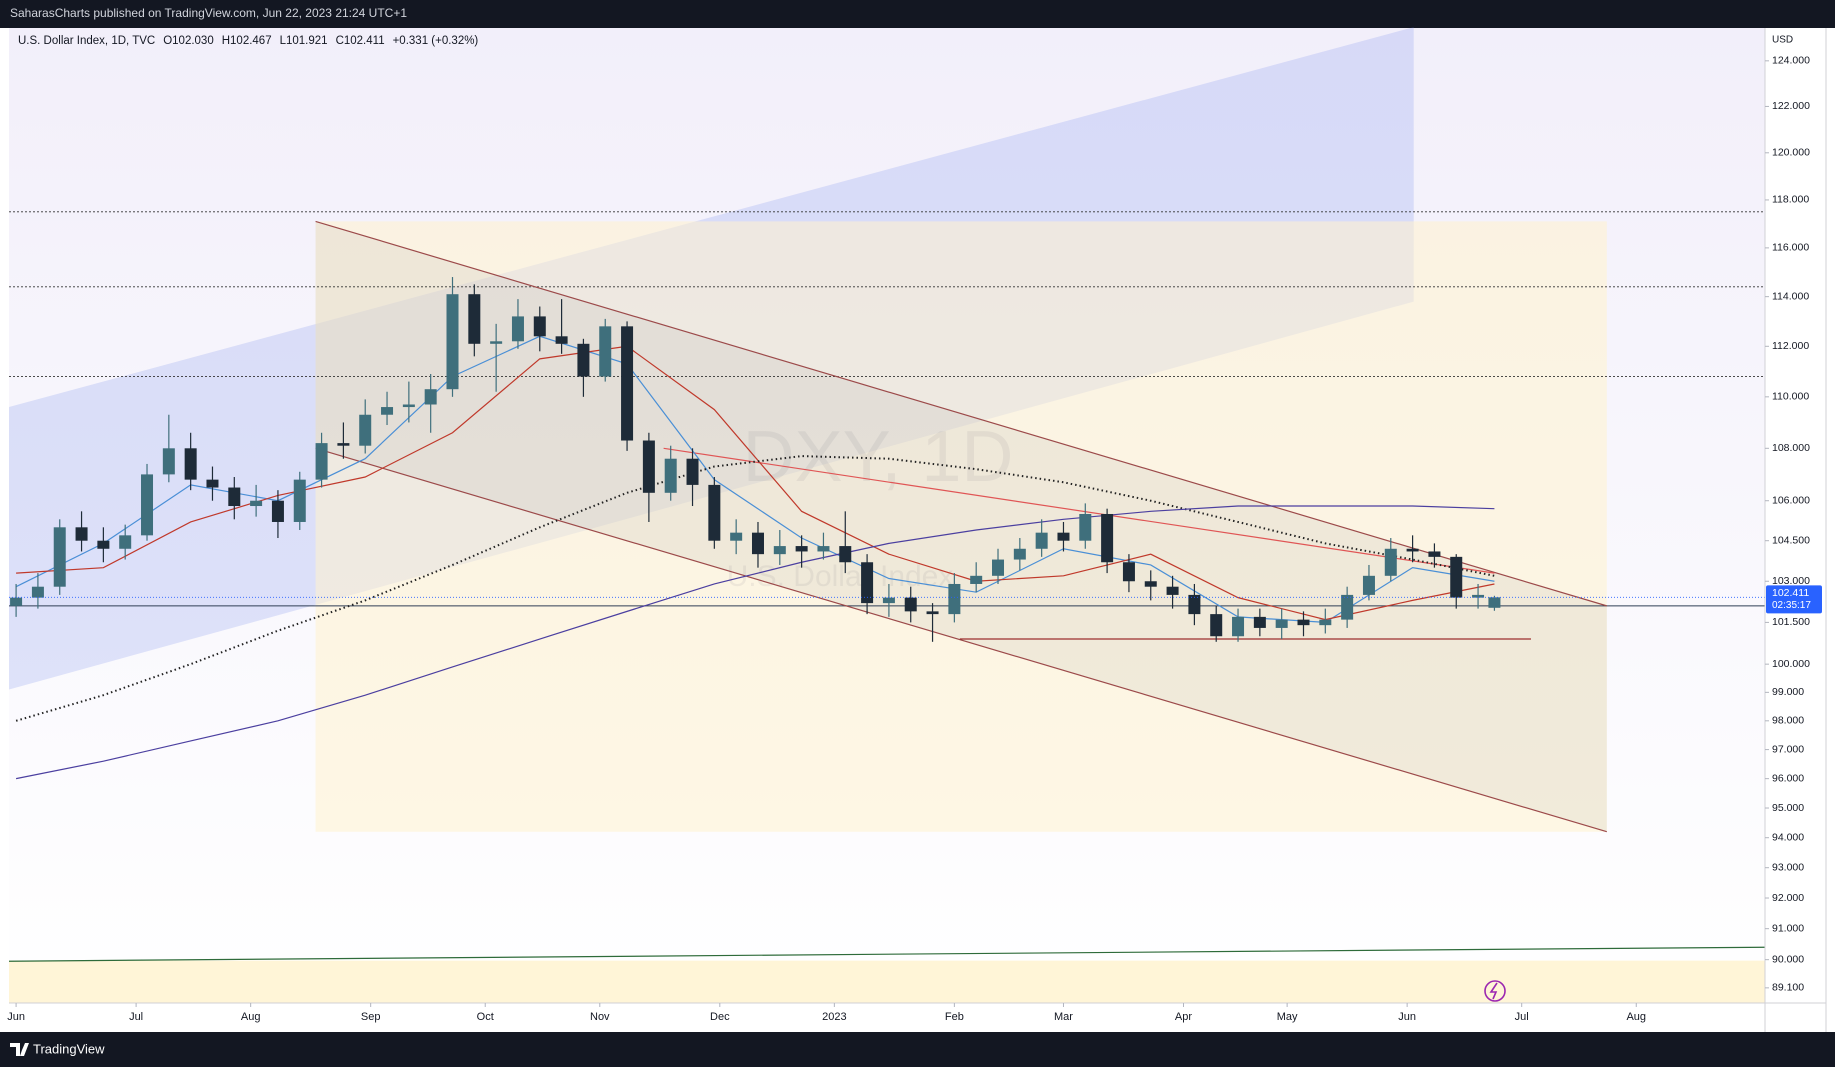 The height and width of the screenshot is (1072, 1835). What do you see at coordinates (917, 14) in the screenshot?
I see `header-bar` at bounding box center [917, 14].